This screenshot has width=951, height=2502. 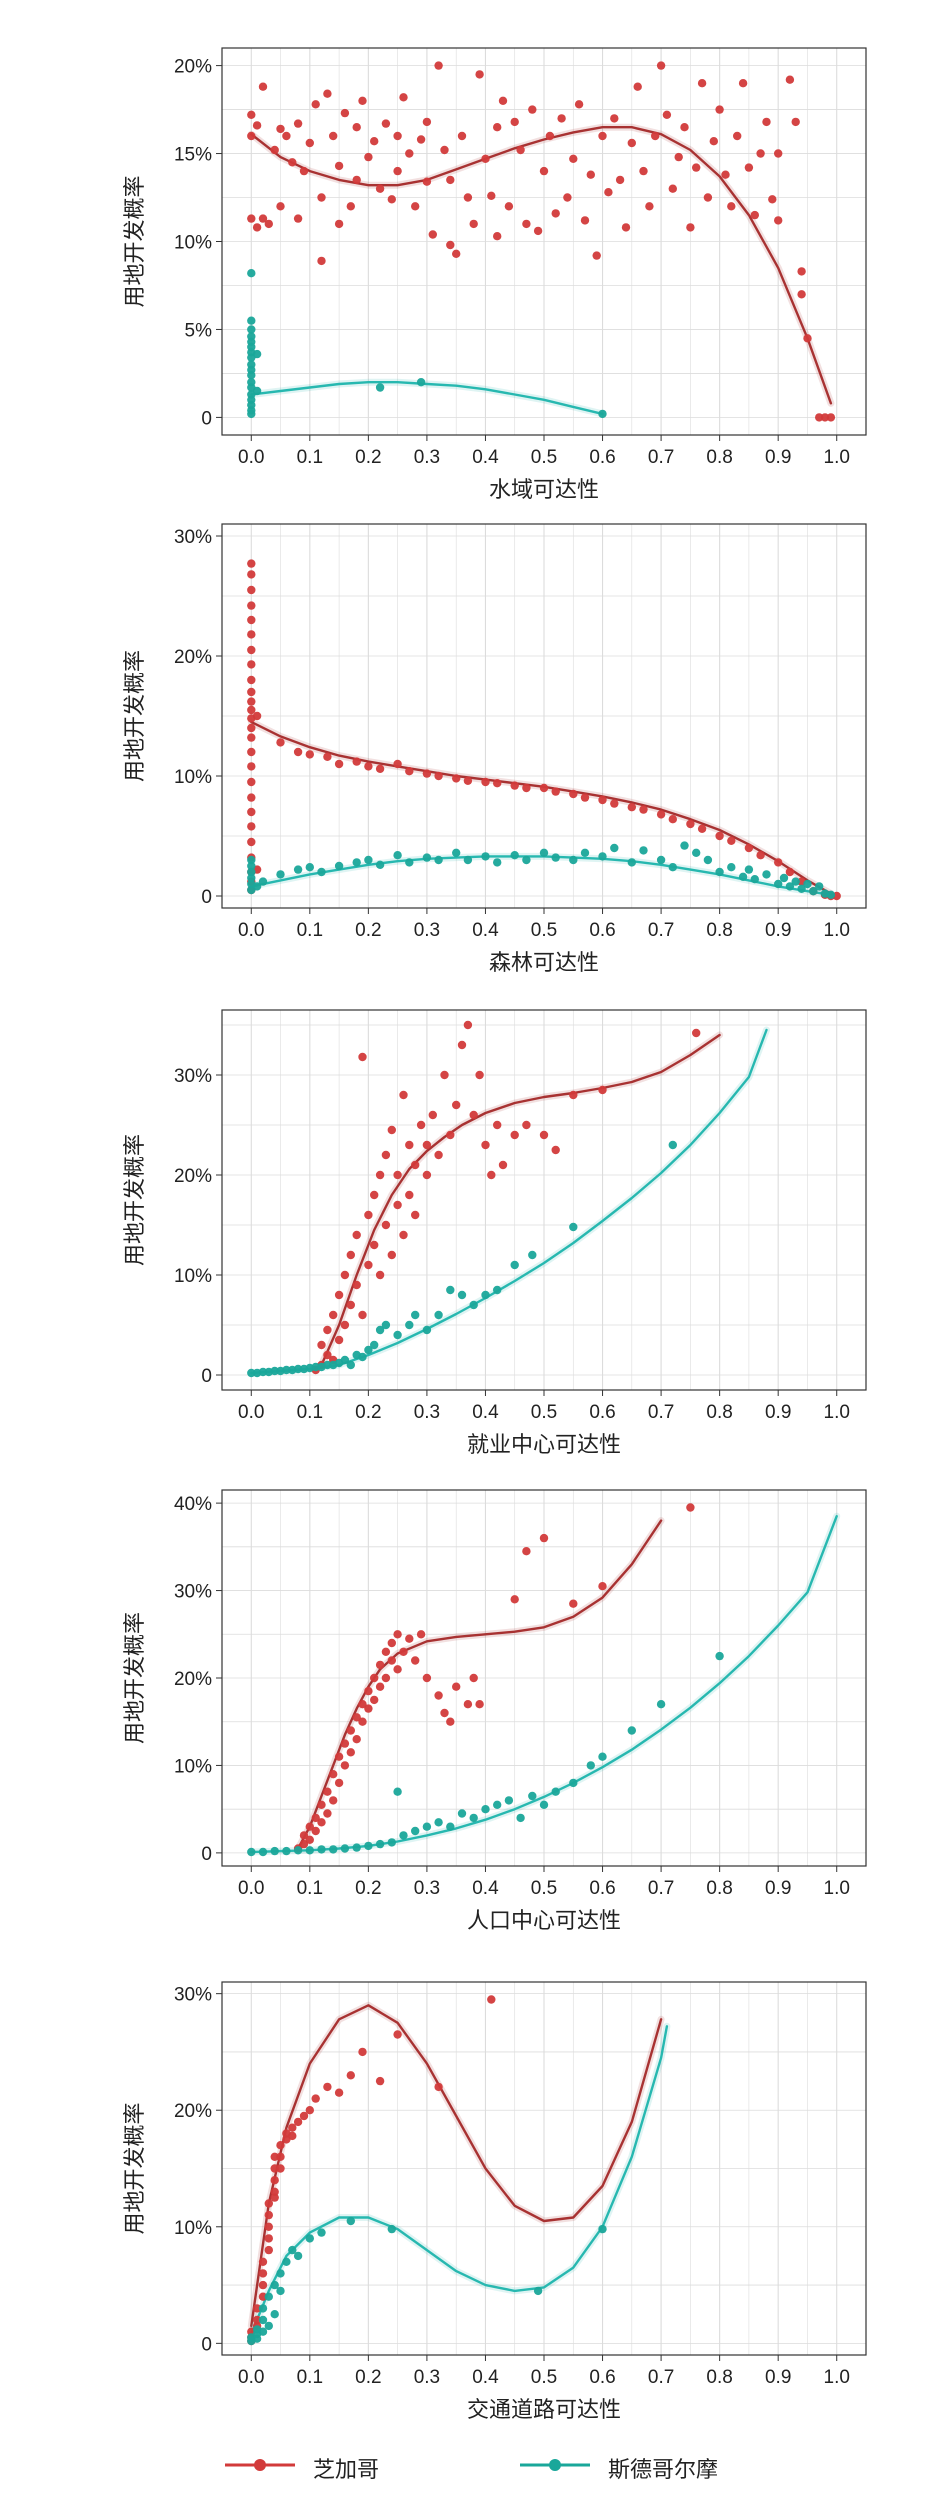 What do you see at coordinates (544, 716) in the screenshot?
I see `grid` at bounding box center [544, 716].